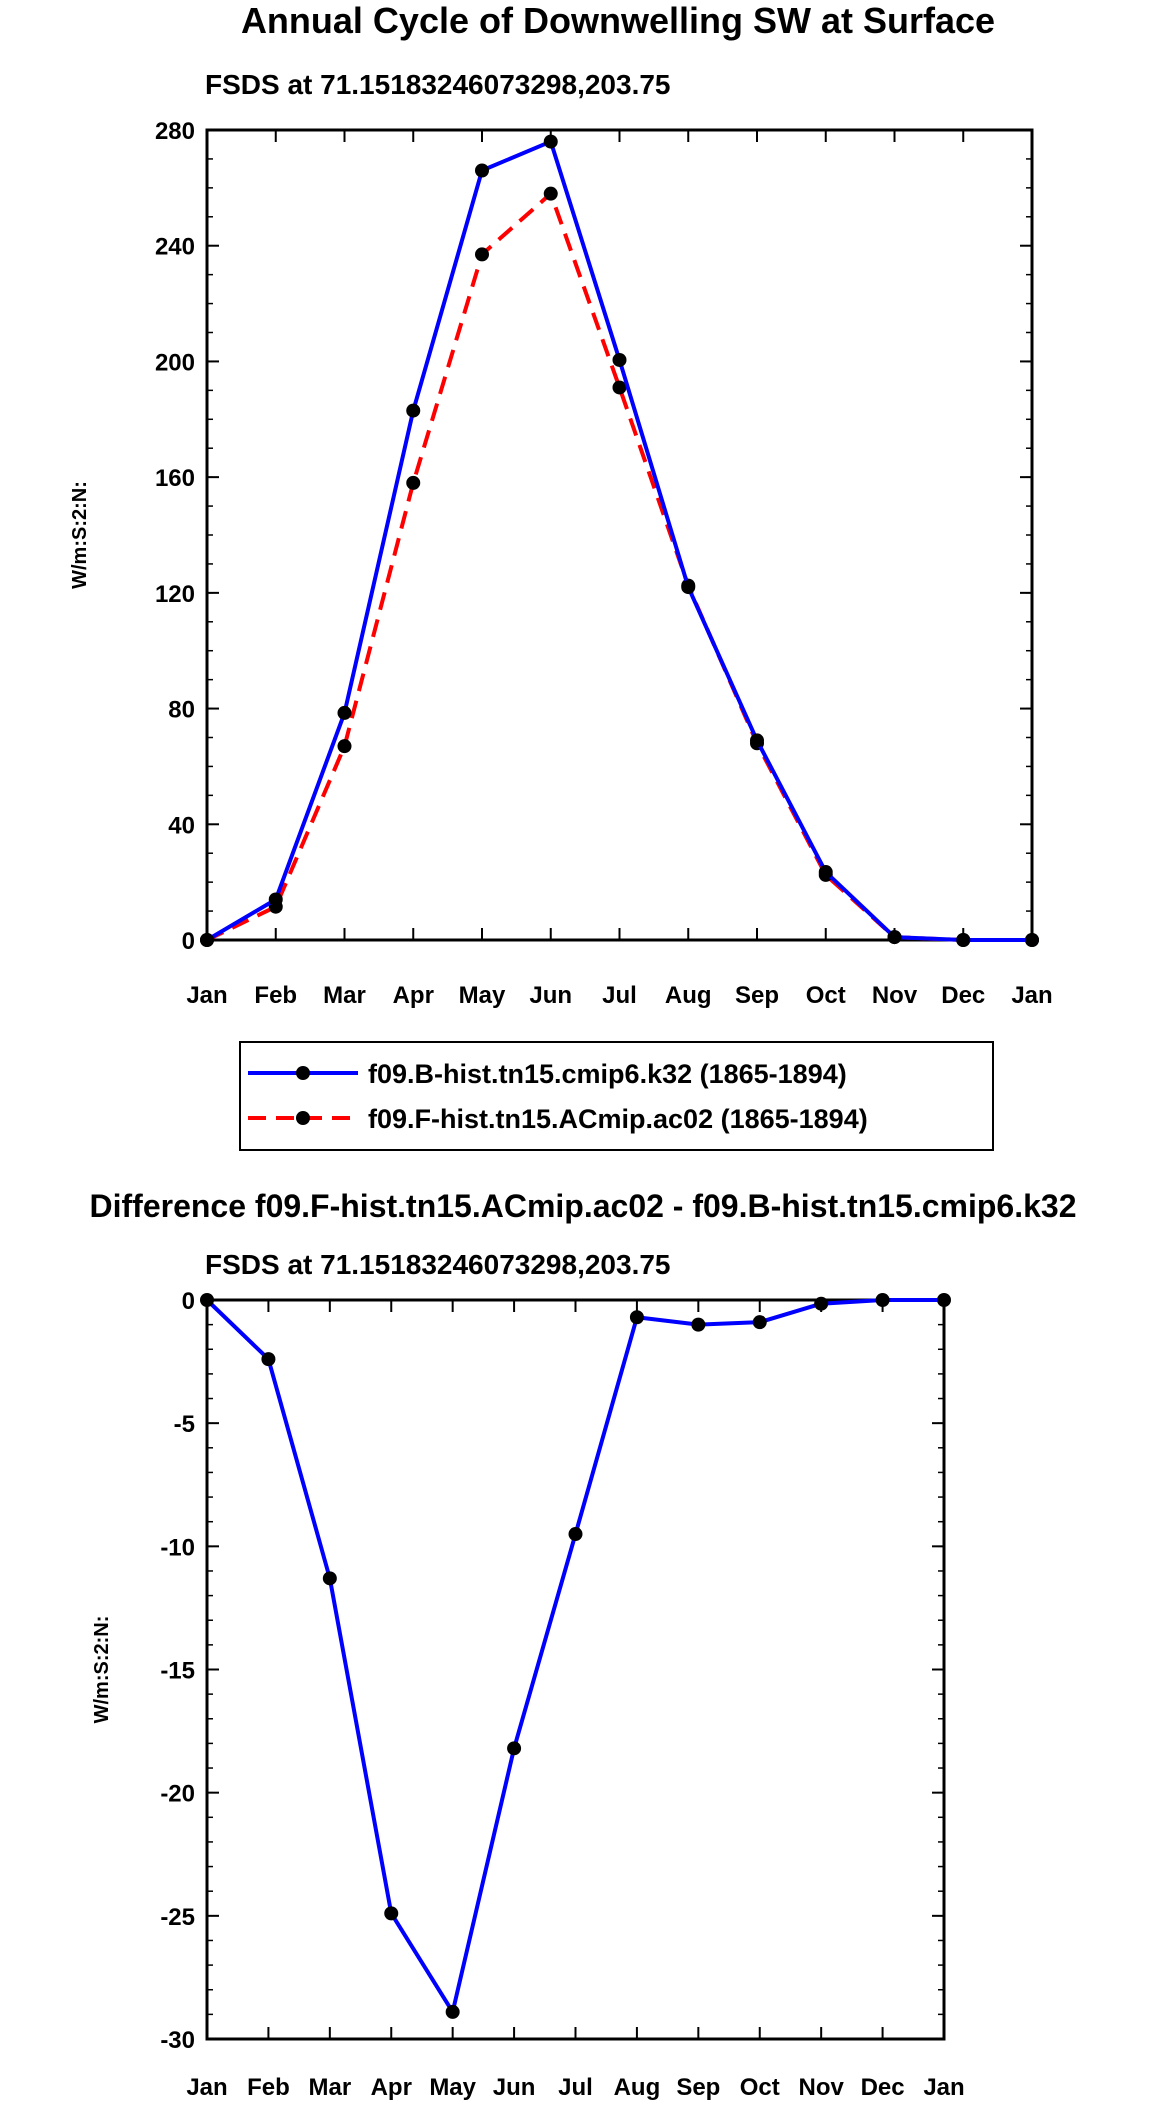 Image resolution: width=1161 pixels, height=2121 pixels. Describe the element at coordinates (177, 1671) in the screenshot. I see `y-tick-label: -15` at that location.